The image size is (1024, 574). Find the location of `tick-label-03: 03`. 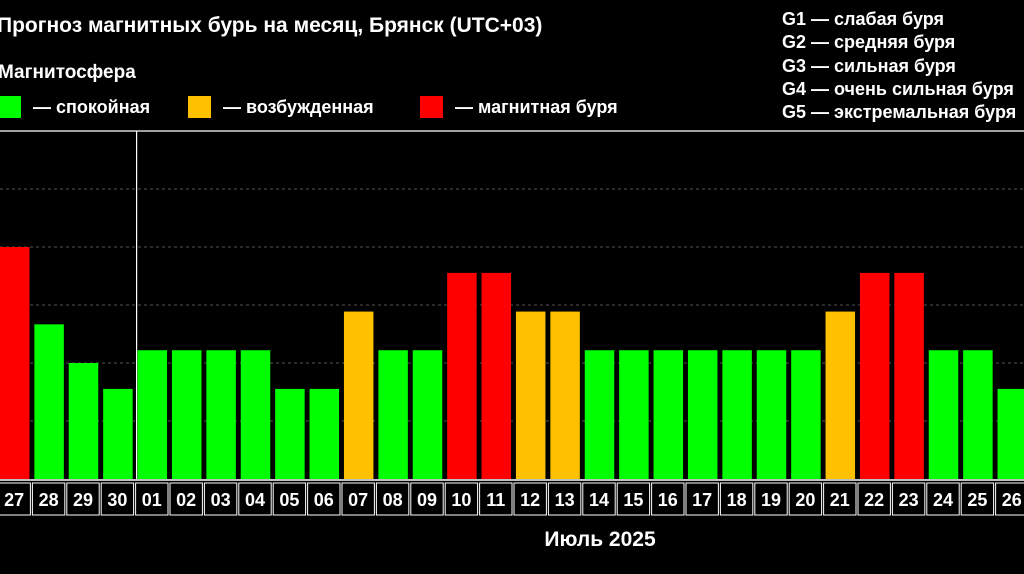

tick-label-03: 03 is located at coordinates (221, 500).